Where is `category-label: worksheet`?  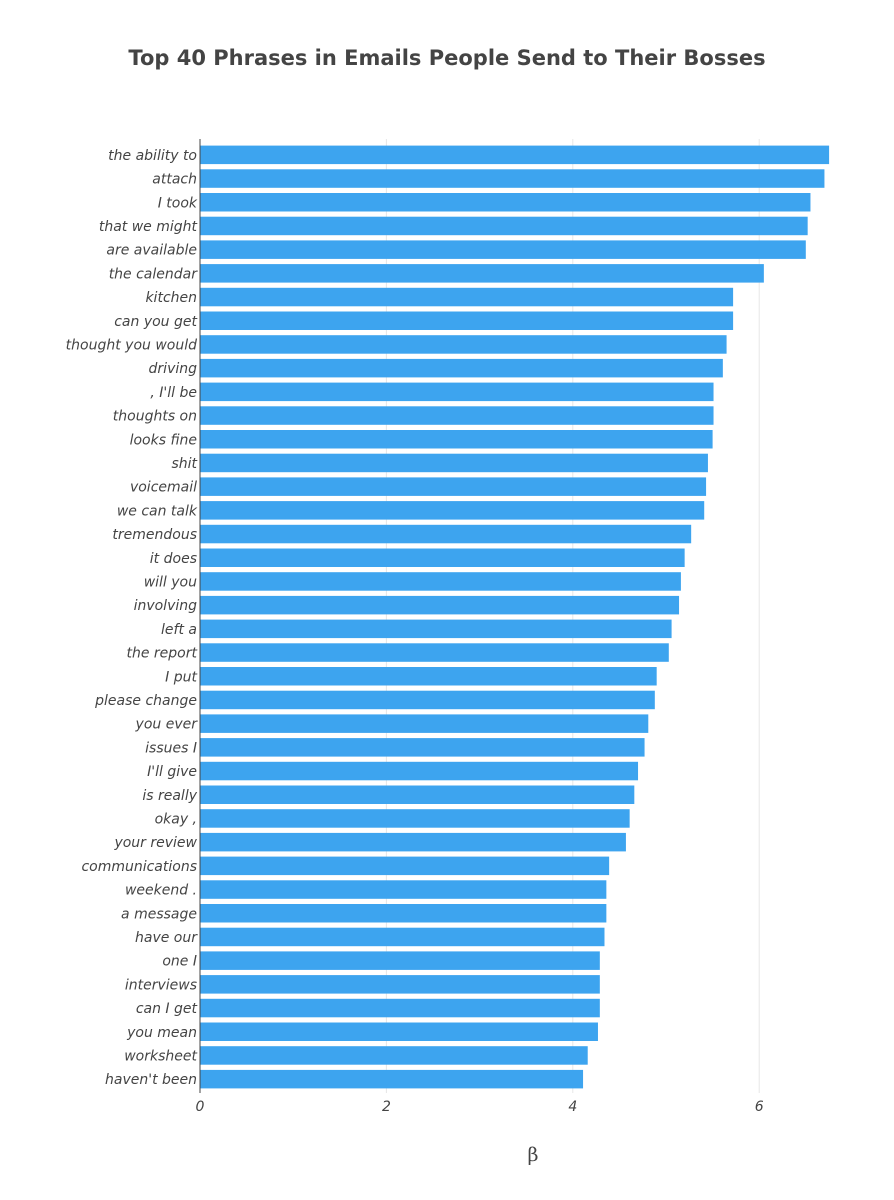
category-label: worksheet is located at coordinates (160, 1056).